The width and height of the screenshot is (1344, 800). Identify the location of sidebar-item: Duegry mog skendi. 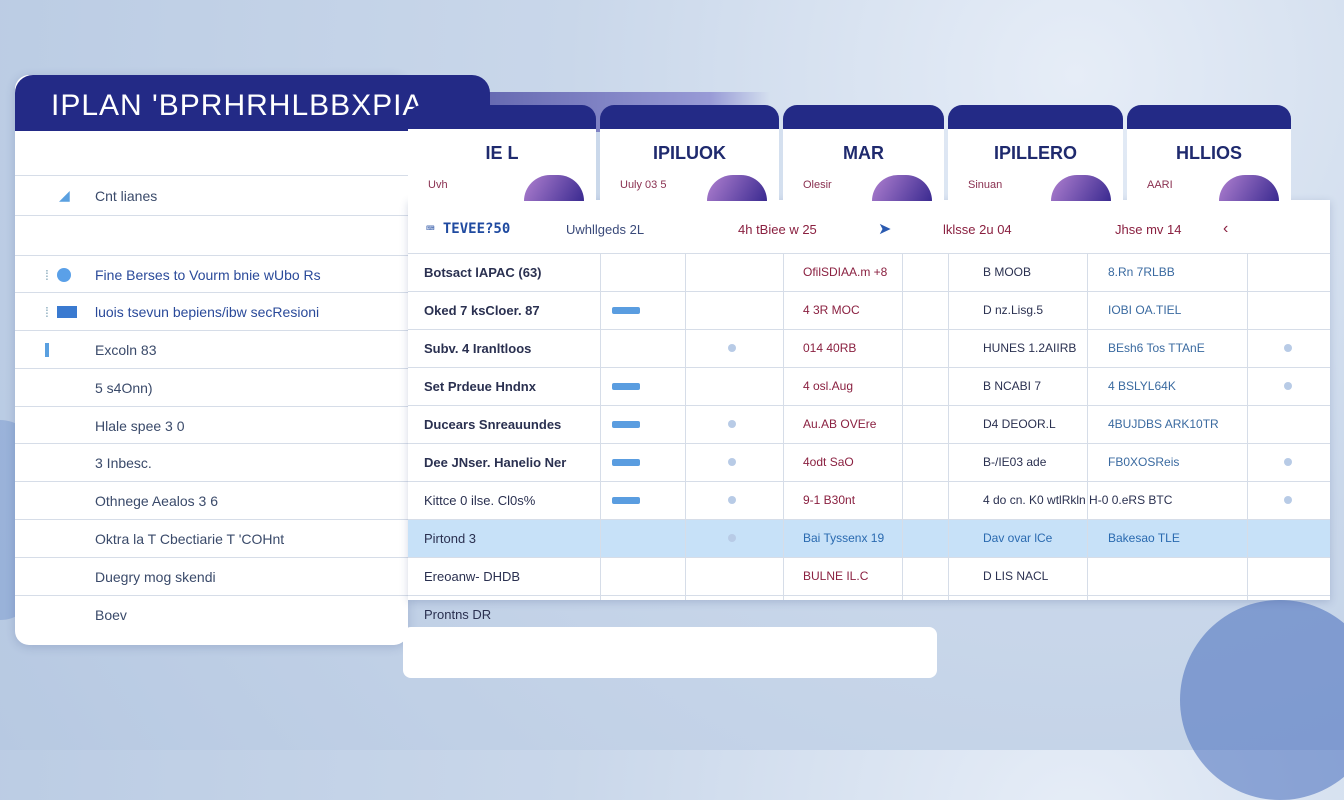
(211, 576).